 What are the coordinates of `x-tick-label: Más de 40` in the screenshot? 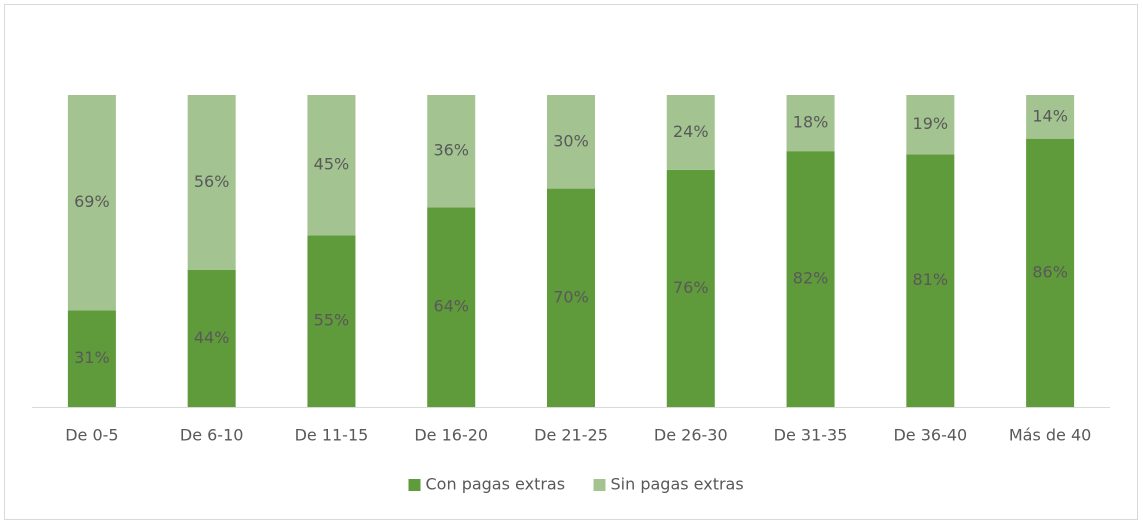 It's located at (1050, 435).